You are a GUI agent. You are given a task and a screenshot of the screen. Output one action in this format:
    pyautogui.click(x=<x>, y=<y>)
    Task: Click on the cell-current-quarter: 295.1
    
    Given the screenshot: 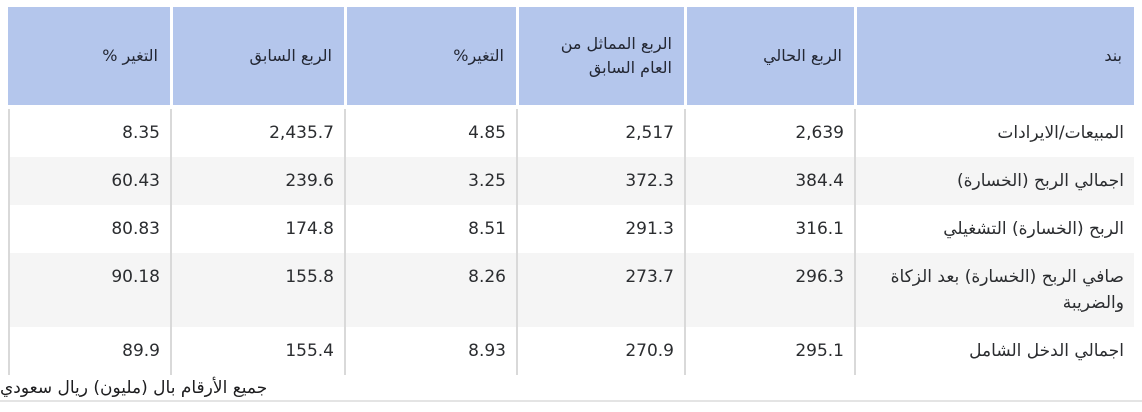 What is the action you would take?
    pyautogui.click(x=769, y=351)
    